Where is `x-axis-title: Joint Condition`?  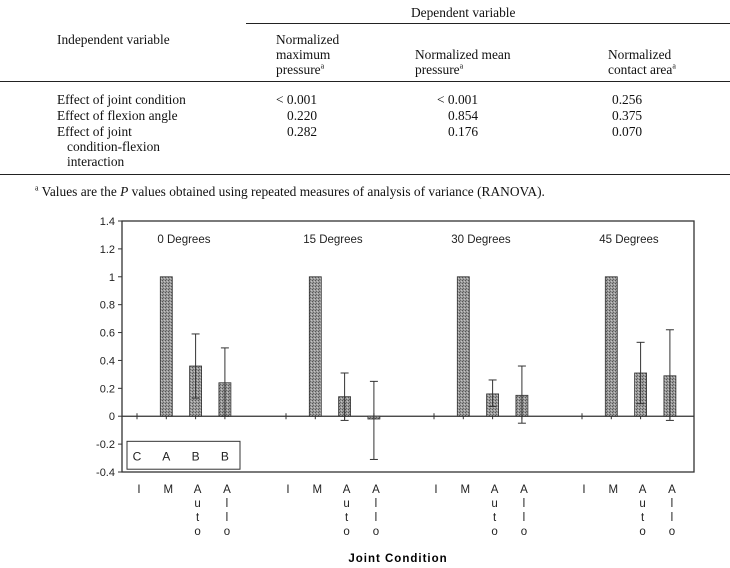
x-axis-title: Joint Condition is located at coordinates (397, 559).